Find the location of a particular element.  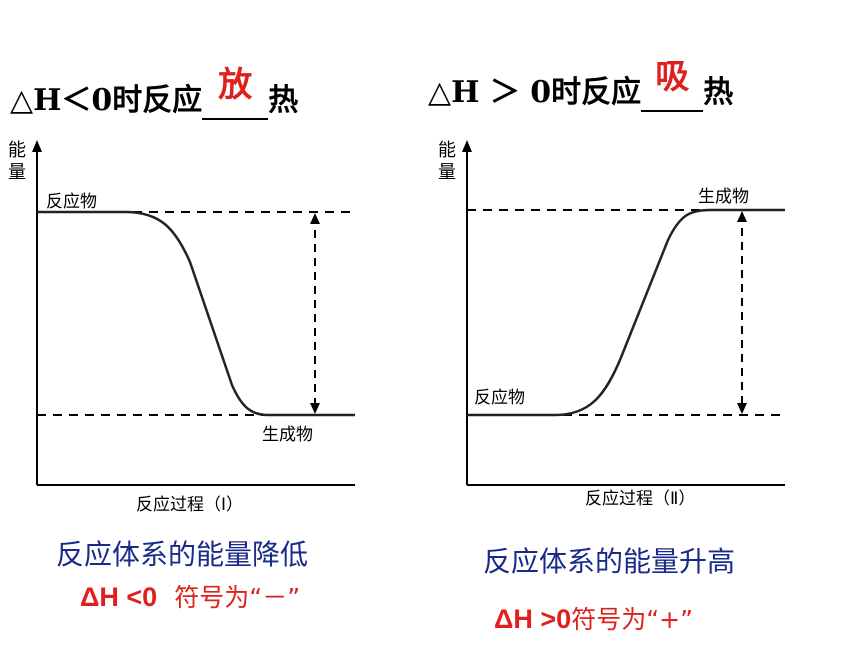

left-reactant-label: 反应物 is located at coordinates (71, 202).